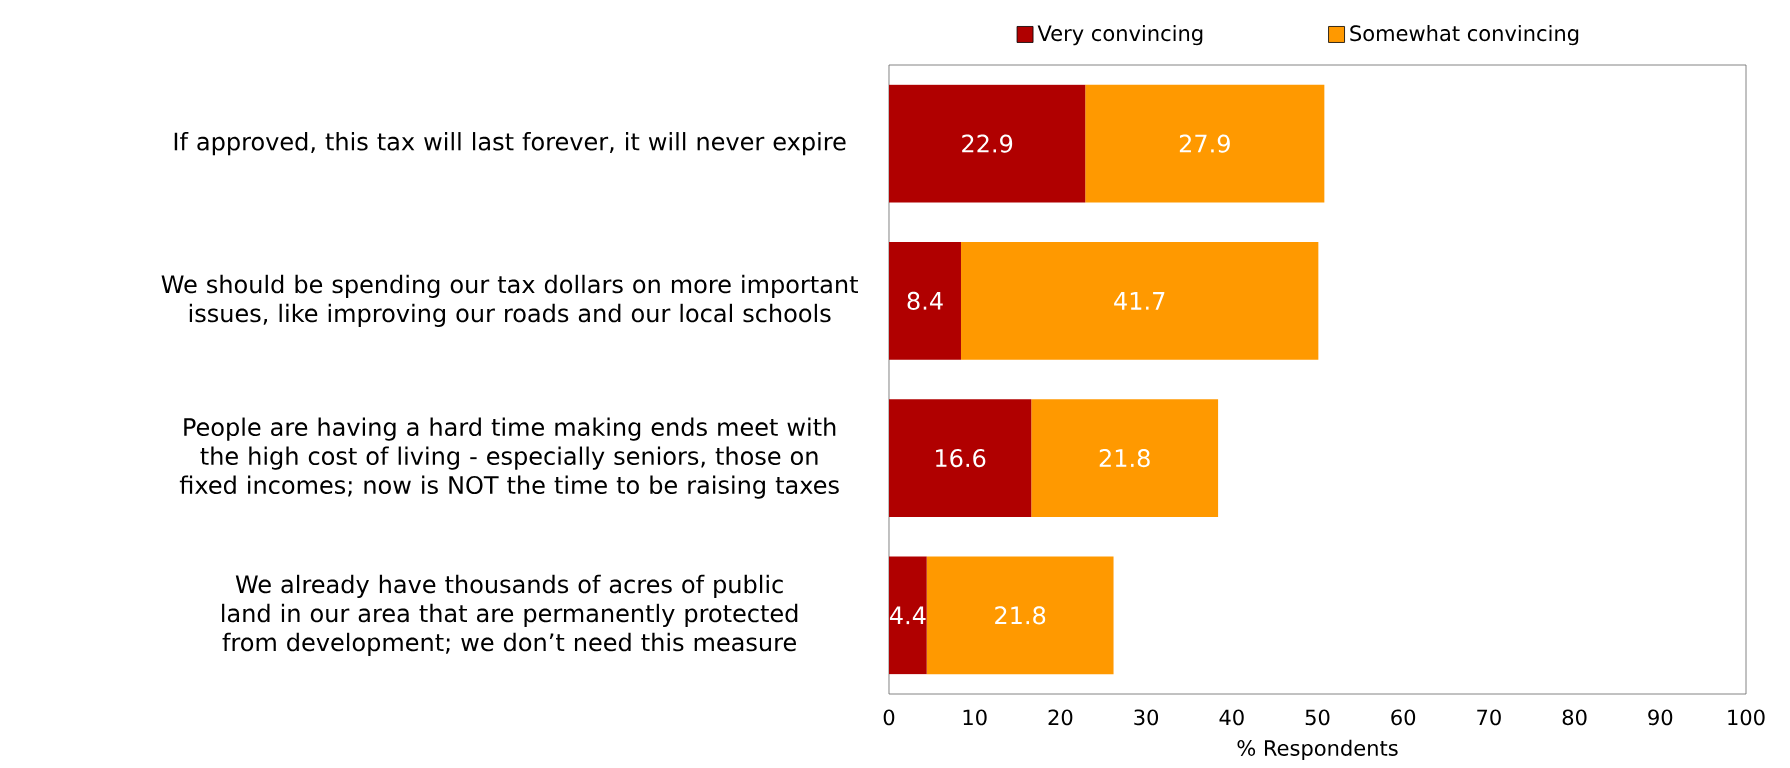  I want to click on y-tick-label: We already have thousands of acres of public land in our area that are permanently protected from development; we don’t need this measure, so click(510, 615).